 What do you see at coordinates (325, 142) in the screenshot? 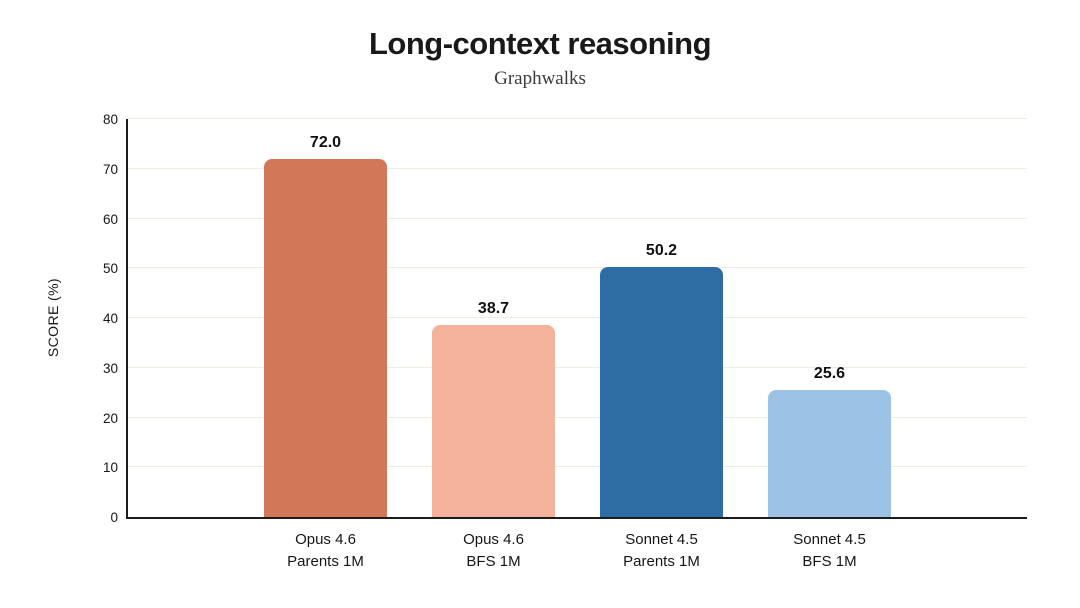
I see `bar-value-label-1: 72.0` at bounding box center [325, 142].